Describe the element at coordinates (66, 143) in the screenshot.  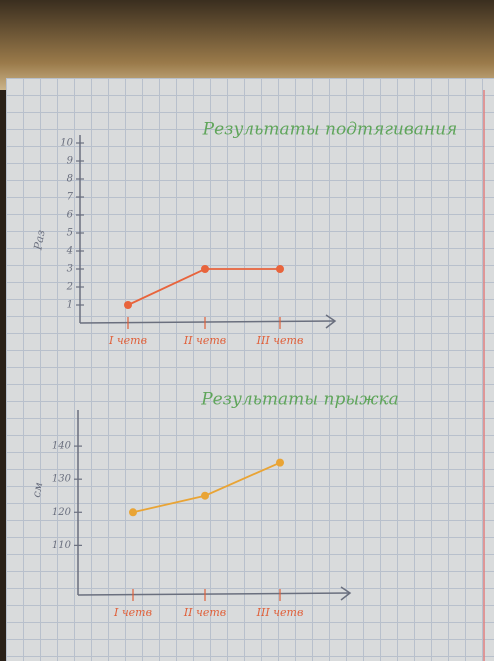
I see `y-tick-label: 10` at that location.